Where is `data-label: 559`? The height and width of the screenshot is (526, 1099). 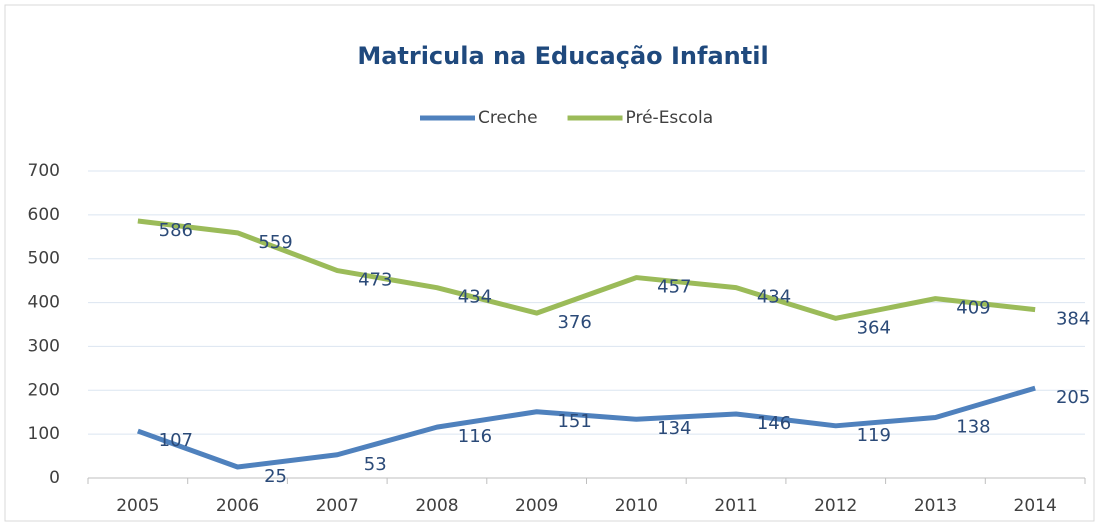 data-label: 559 is located at coordinates (275, 242).